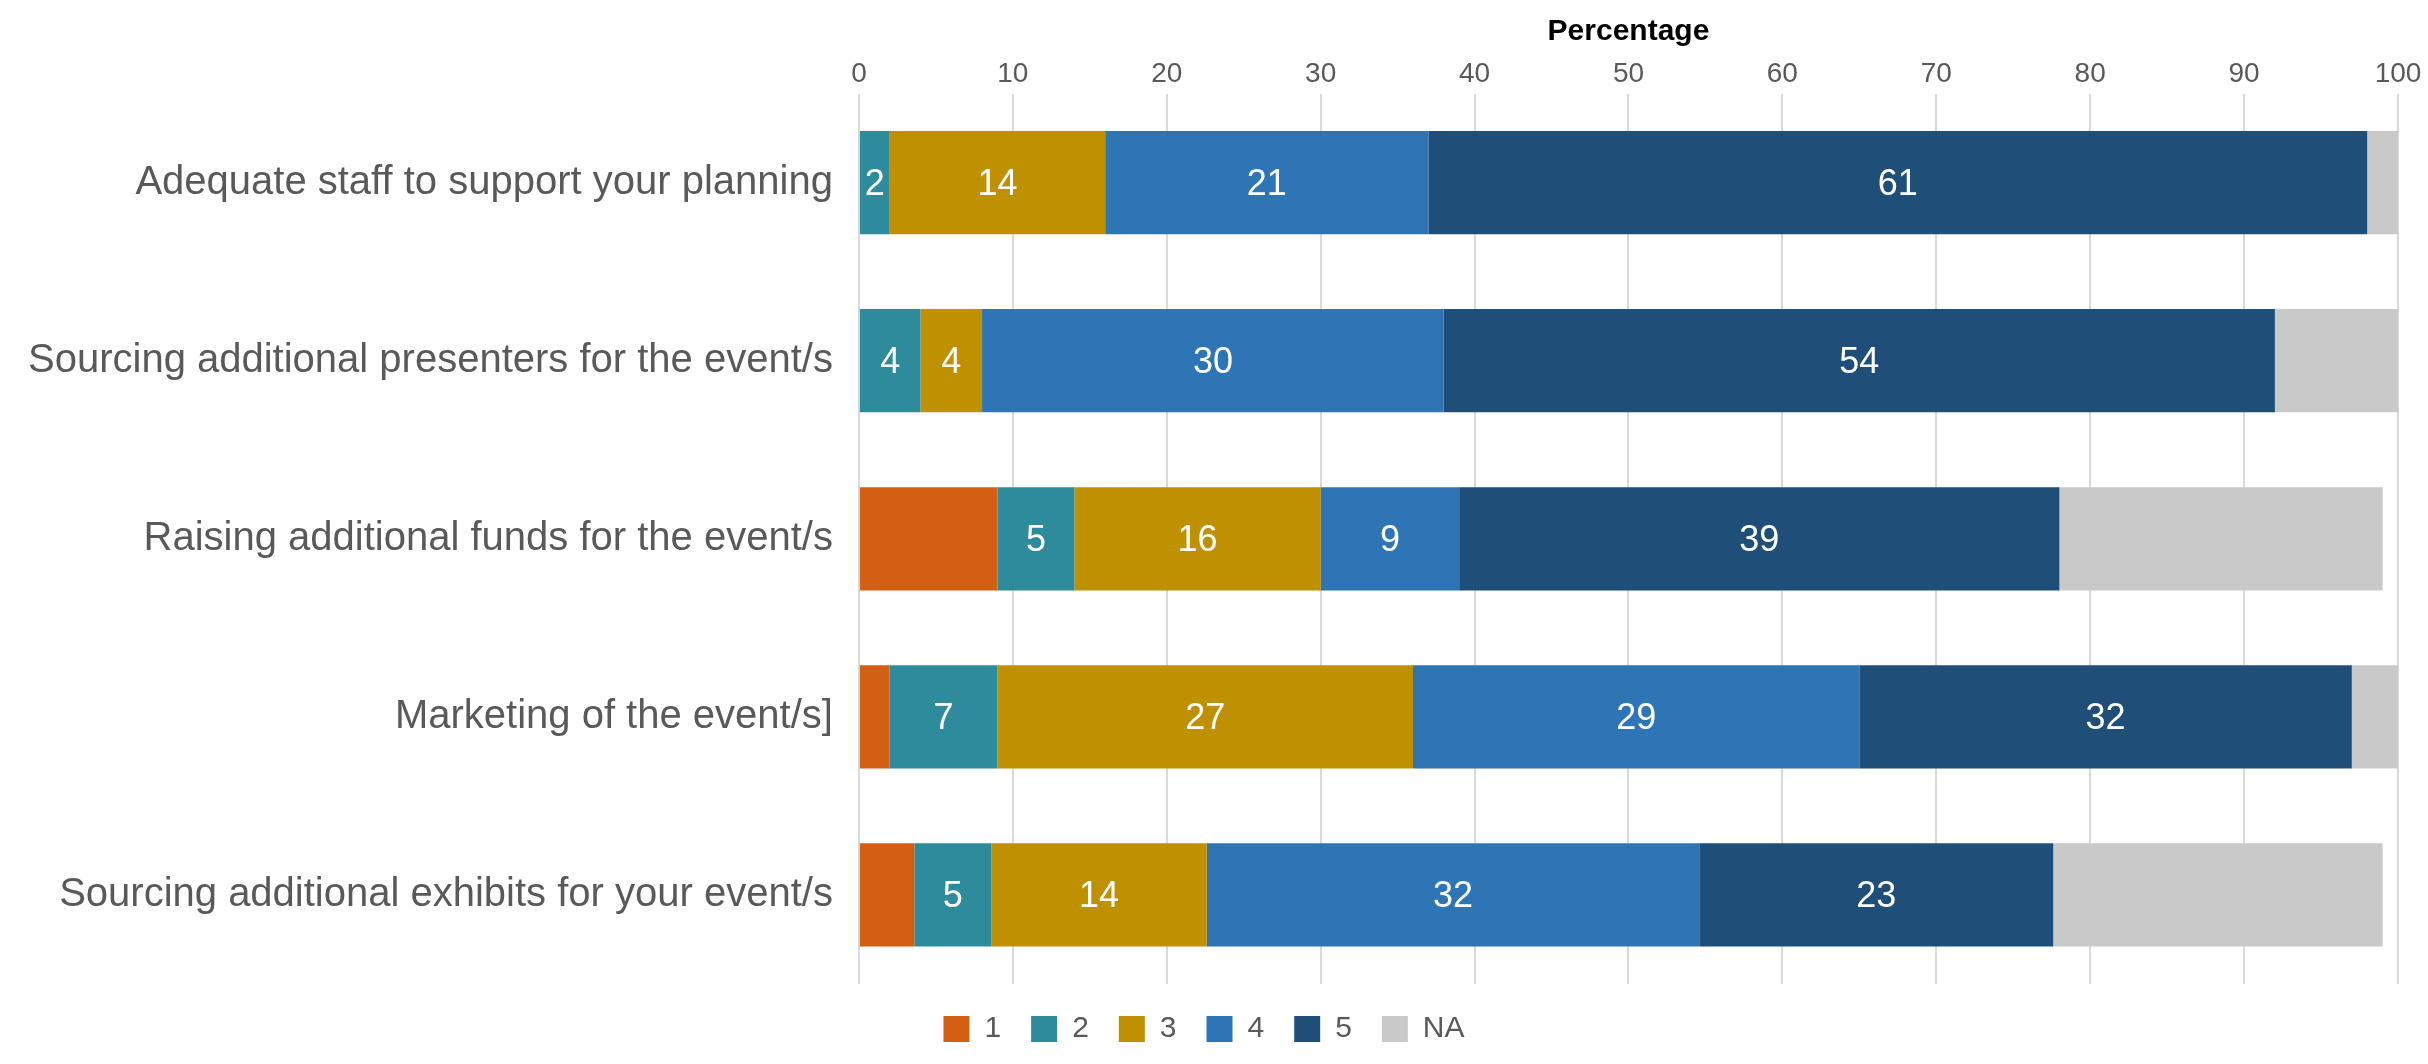  Describe the element at coordinates (1013, 72) in the screenshot. I see `x-tick-label: 10` at that location.